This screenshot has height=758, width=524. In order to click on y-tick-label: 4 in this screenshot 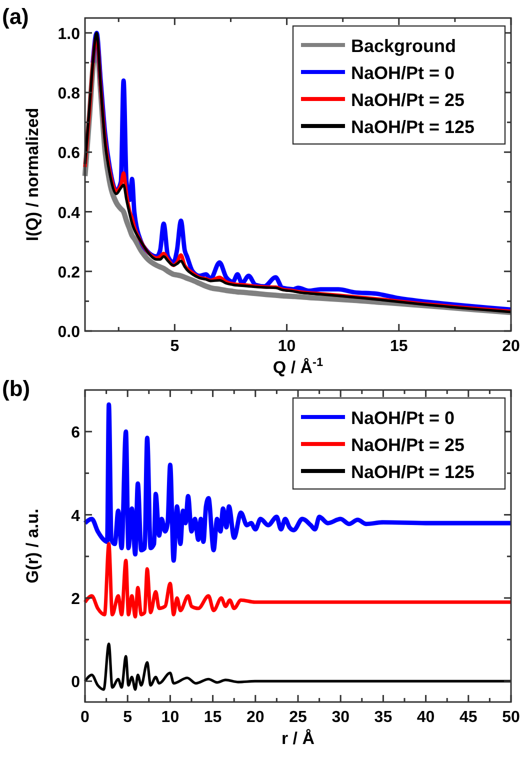, I will do `click(75, 516)`.